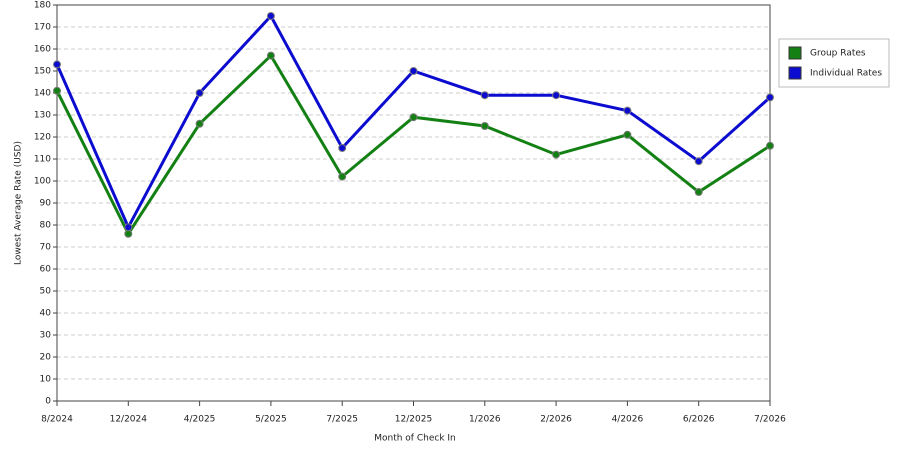  What do you see at coordinates (628, 420) in the screenshot?
I see `x-tick-label: 4/2026` at bounding box center [628, 420].